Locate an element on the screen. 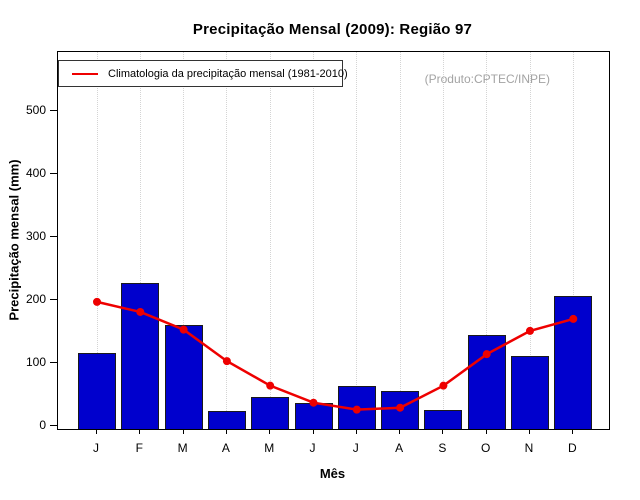  precipitation-bar-o9 is located at coordinates (486, 382).